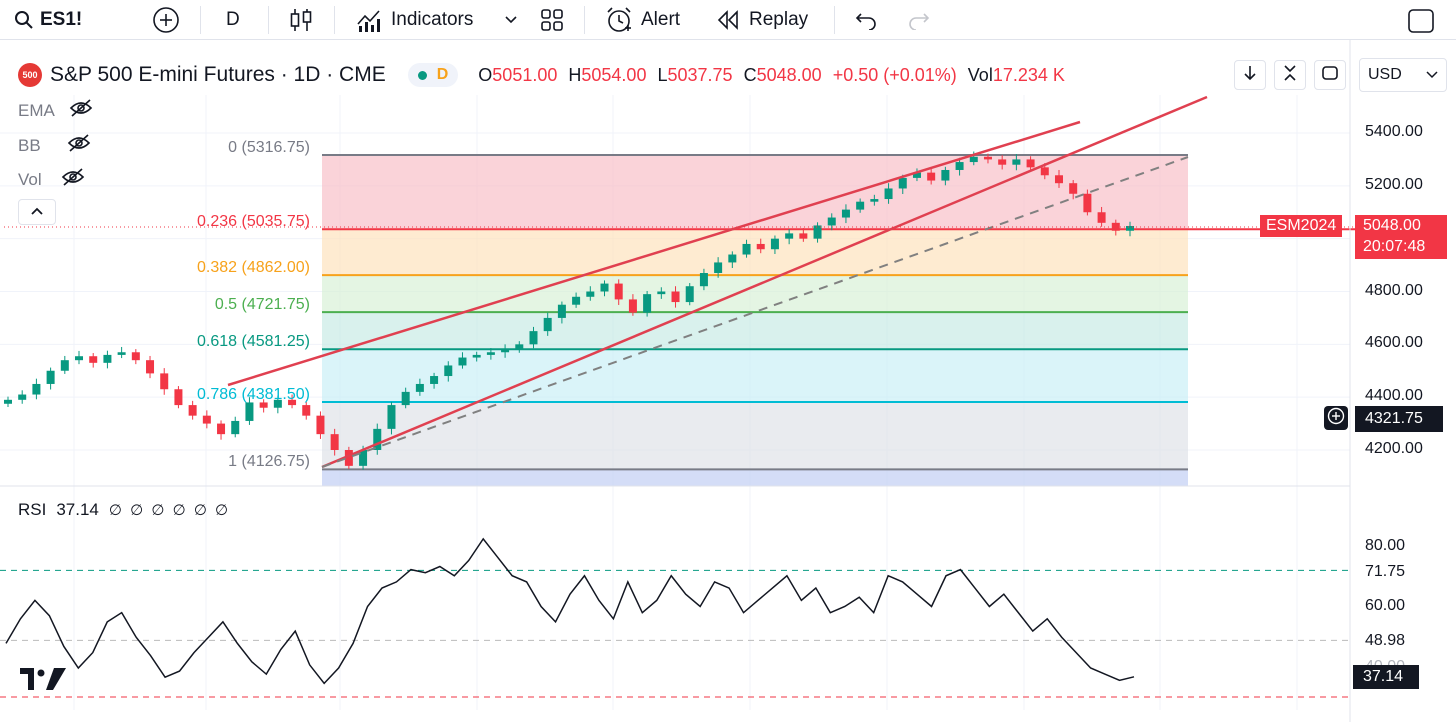 This screenshot has height=722, width=1456. What do you see at coordinates (700, 74) in the screenshot?
I see `low-value: 5037.75` at bounding box center [700, 74].